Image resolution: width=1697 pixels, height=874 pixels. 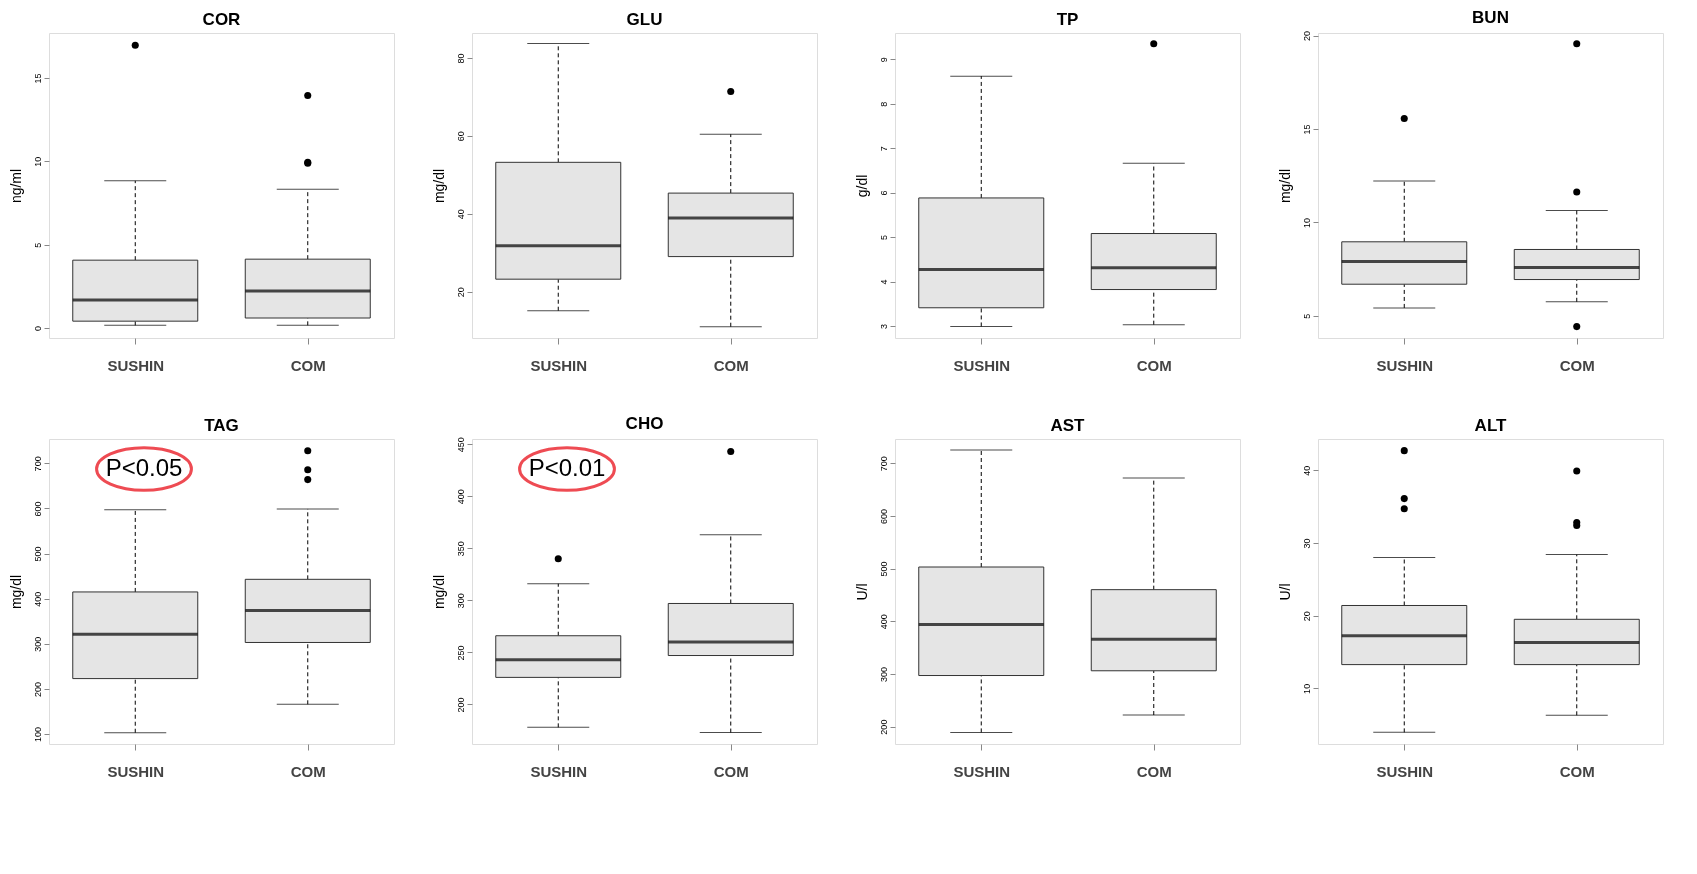 What do you see at coordinates (644, 19) in the screenshot?
I see `chart-title: GLU` at bounding box center [644, 19].